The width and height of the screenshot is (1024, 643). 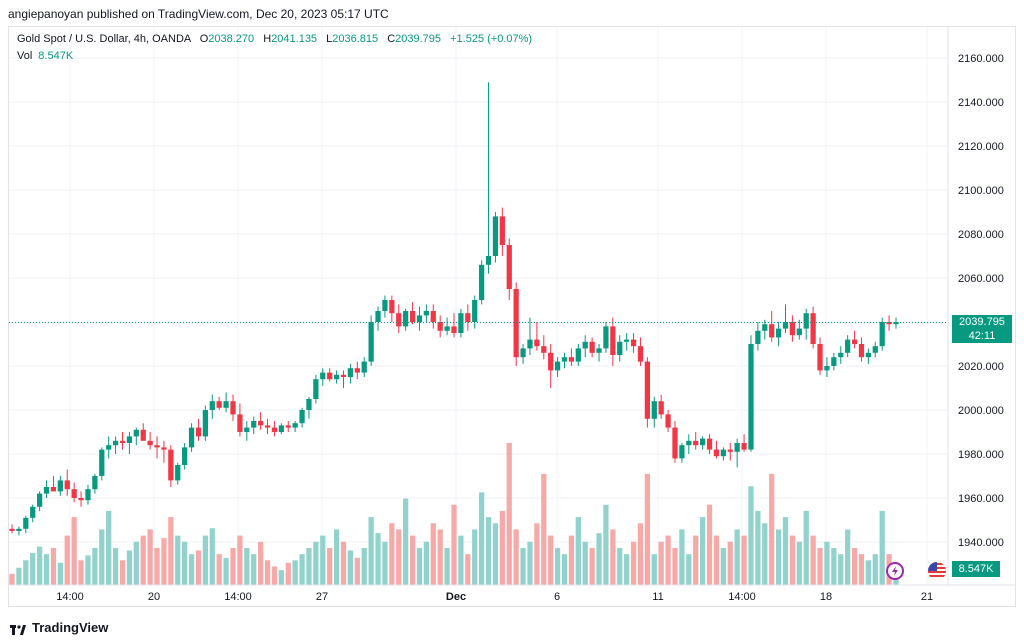 What do you see at coordinates (981, 147) in the screenshot?
I see `y-tick-label: 2120.000` at bounding box center [981, 147].